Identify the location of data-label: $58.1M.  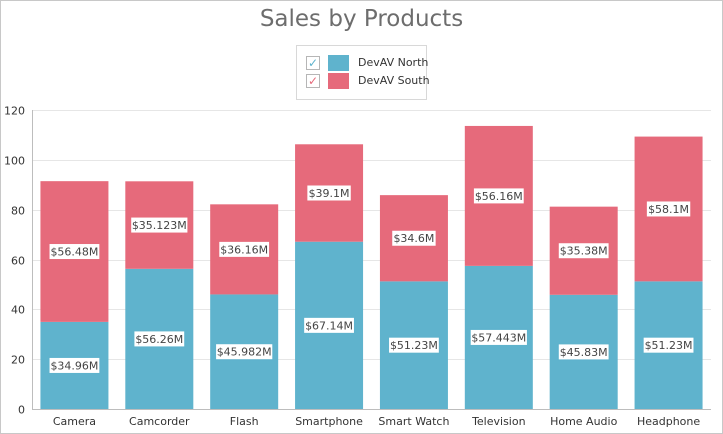
(668, 209).